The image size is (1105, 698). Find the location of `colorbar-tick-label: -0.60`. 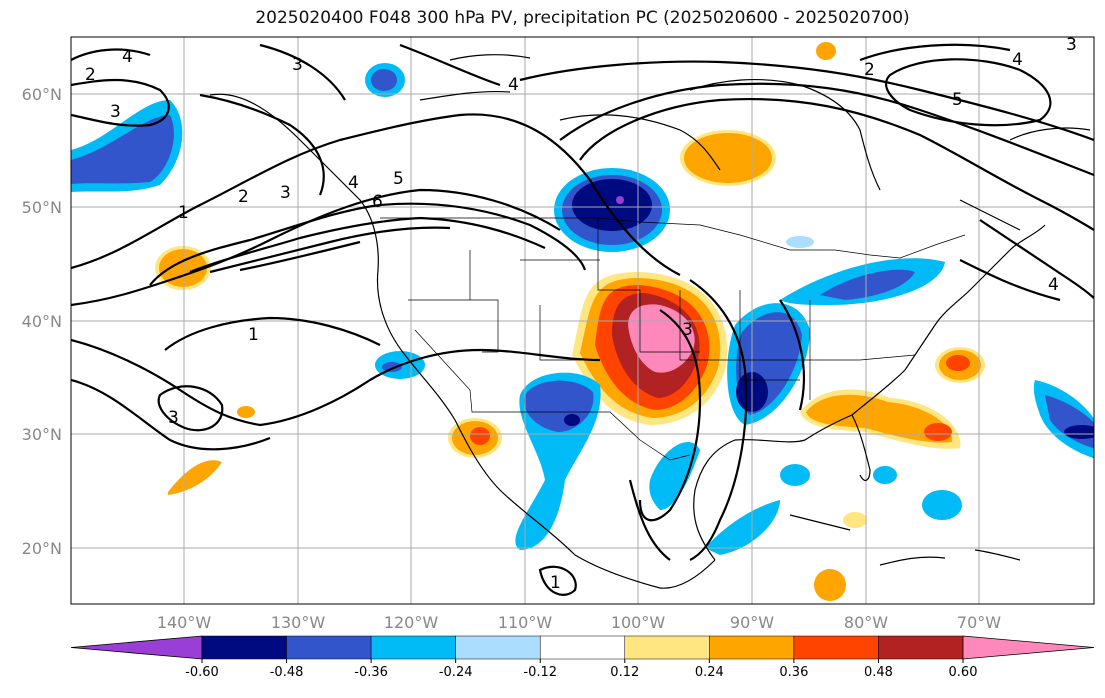

colorbar-tick-label: -0.60 is located at coordinates (202, 672).